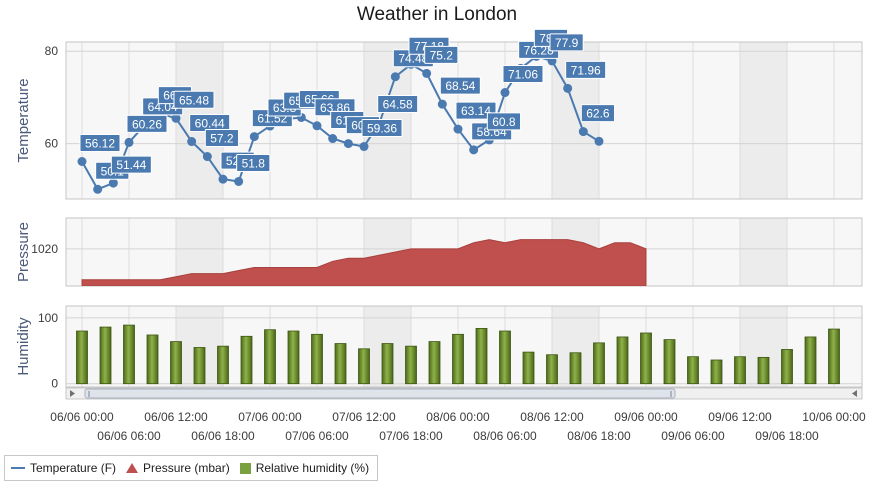 The image size is (874, 489). I want to click on x-tick-label: 08/06 00:00, so click(458, 417).